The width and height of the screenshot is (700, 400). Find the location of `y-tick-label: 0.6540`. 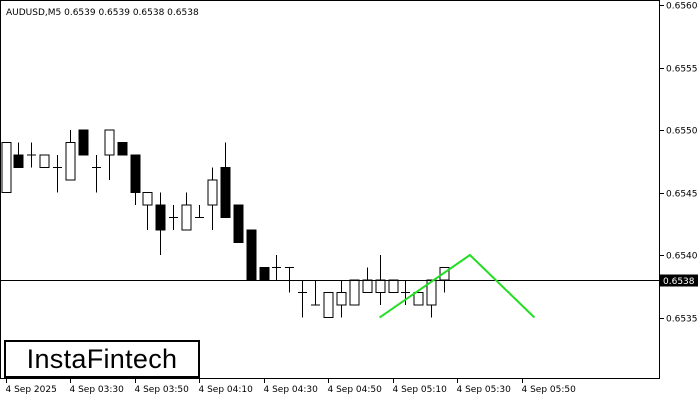

y-tick-label: 0.6540 is located at coordinates (682, 257).